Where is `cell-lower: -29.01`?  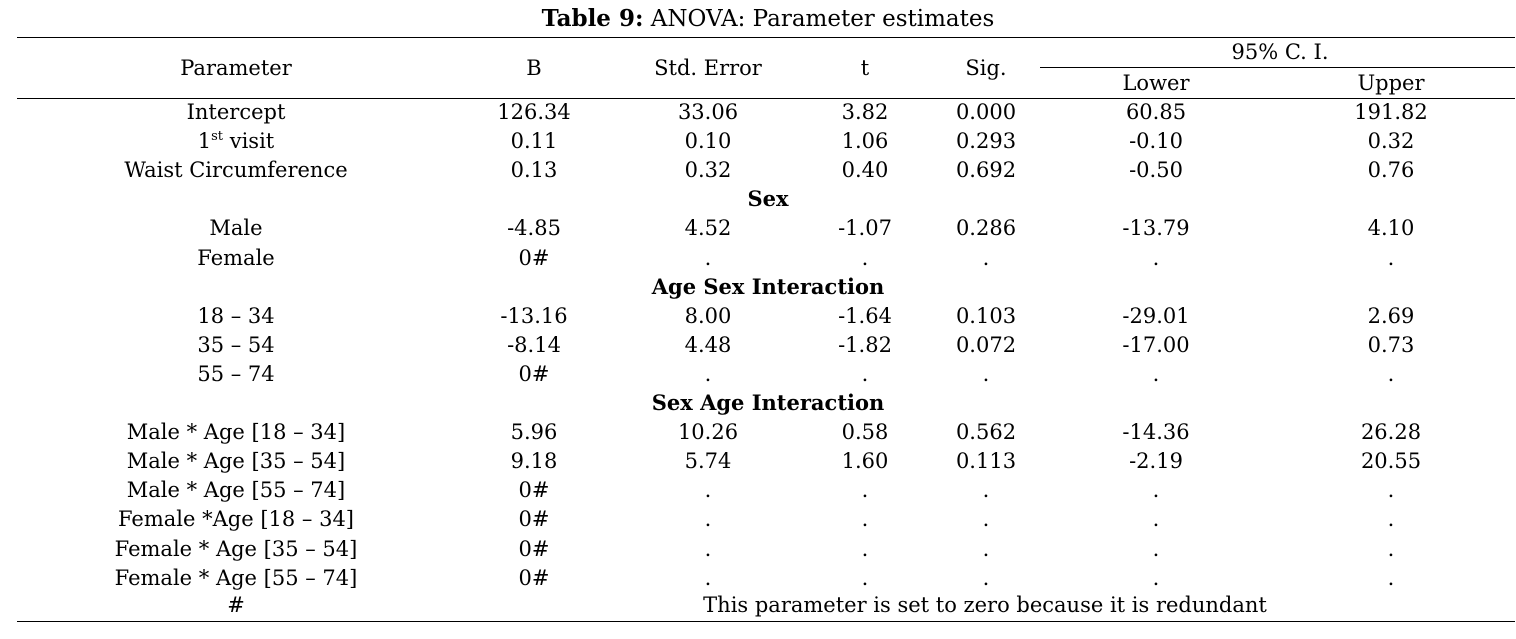
cell-lower: -29.01 is located at coordinates (1156, 316).